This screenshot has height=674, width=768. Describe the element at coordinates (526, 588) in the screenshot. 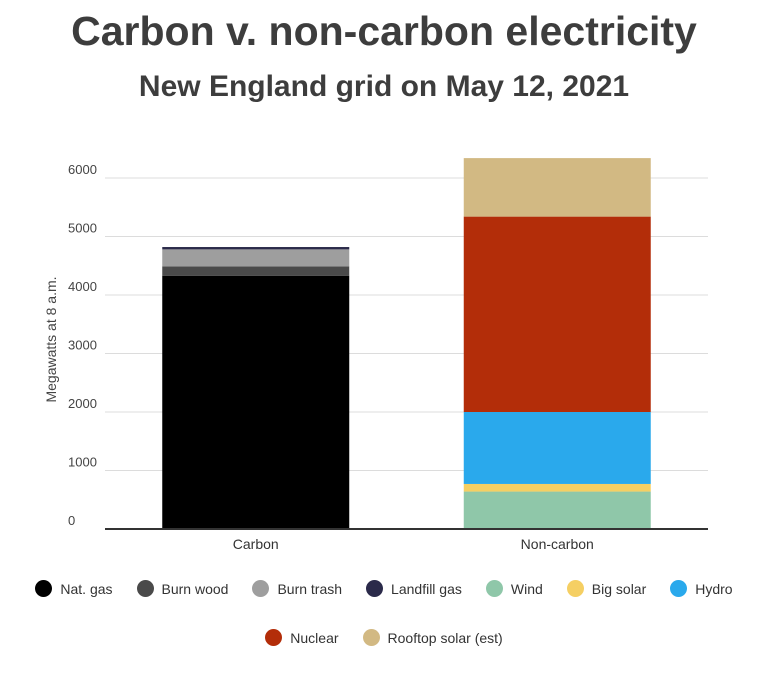

I see `legend-label: Wind` at that location.